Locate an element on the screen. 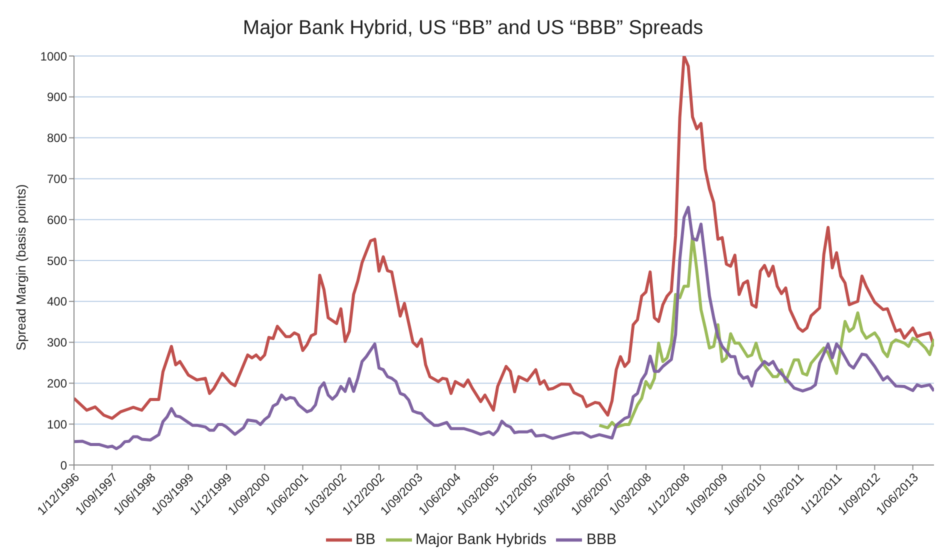 The image size is (944, 558). legend-label: Major Bank Hybrids is located at coordinates (481, 539).